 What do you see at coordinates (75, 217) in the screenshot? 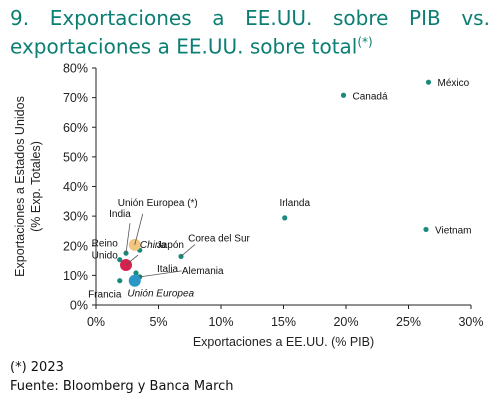
I see `y-tick-label: 30%` at bounding box center [75, 217].